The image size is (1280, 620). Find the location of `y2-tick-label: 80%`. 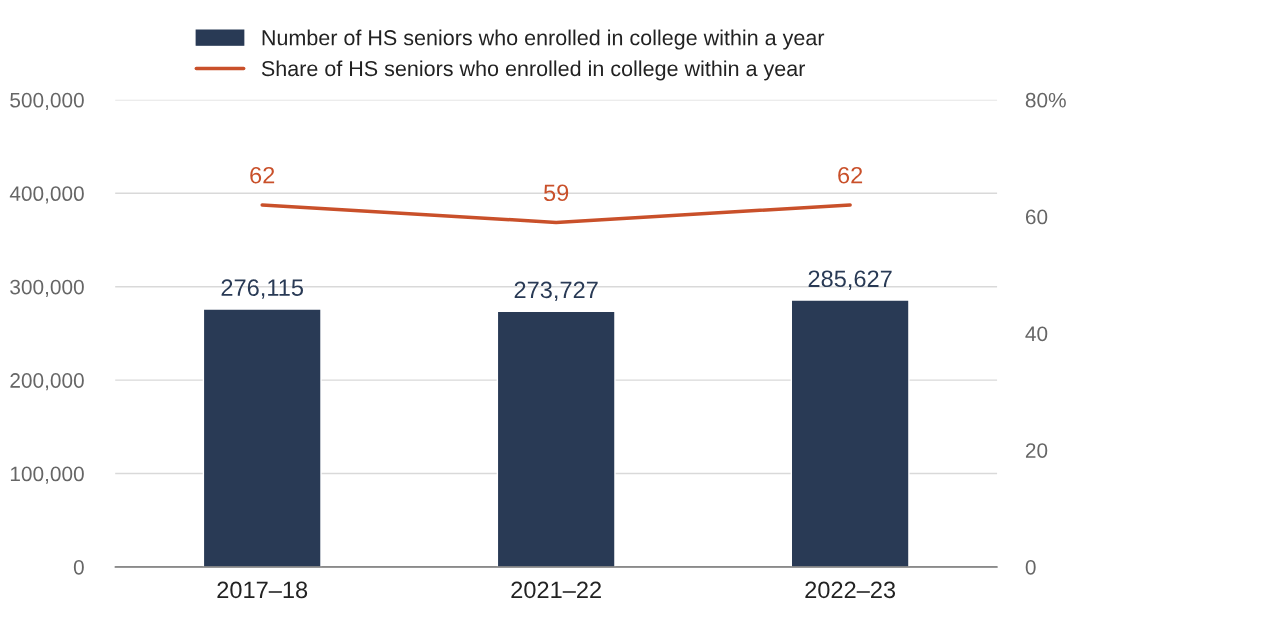

y2-tick-label: 80% is located at coordinates (1045, 100).